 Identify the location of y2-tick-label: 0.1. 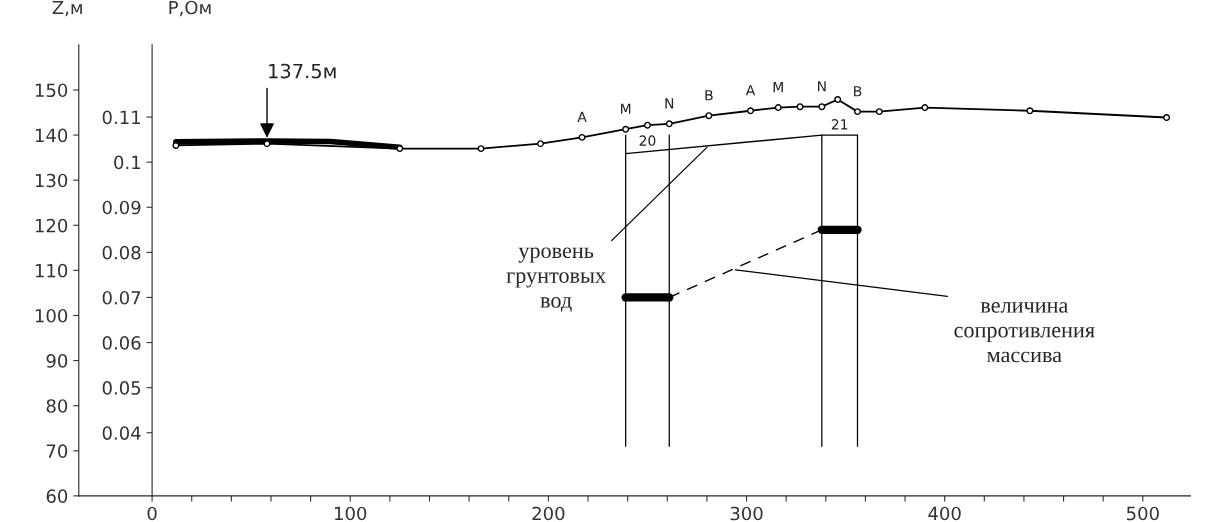
(127, 162).